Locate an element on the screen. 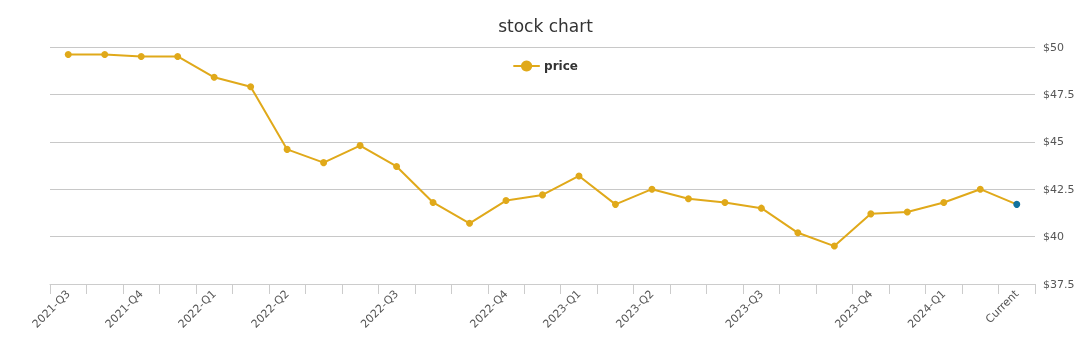  y-tick-label: $37.5 is located at coordinates (1059, 284).